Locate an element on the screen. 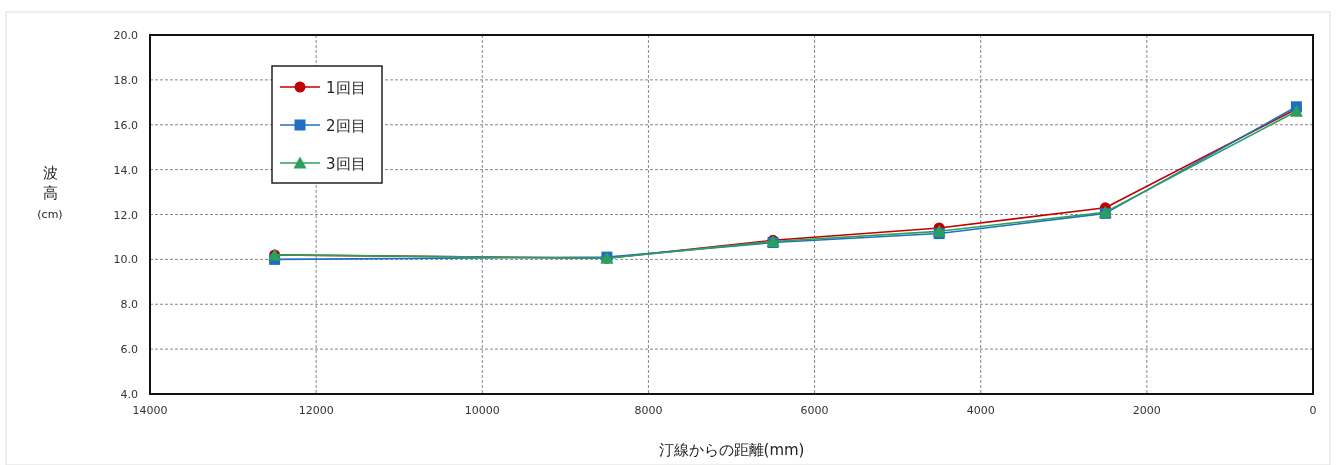 The image size is (1336, 465). ylabel: 波高 (cm) is located at coordinates (50, 192).